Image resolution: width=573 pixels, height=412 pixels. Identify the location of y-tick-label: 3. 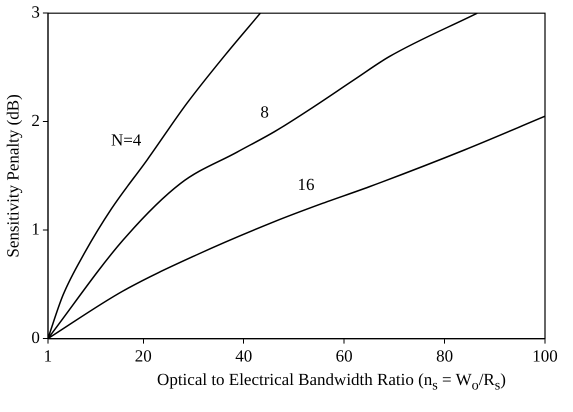
(35, 12).